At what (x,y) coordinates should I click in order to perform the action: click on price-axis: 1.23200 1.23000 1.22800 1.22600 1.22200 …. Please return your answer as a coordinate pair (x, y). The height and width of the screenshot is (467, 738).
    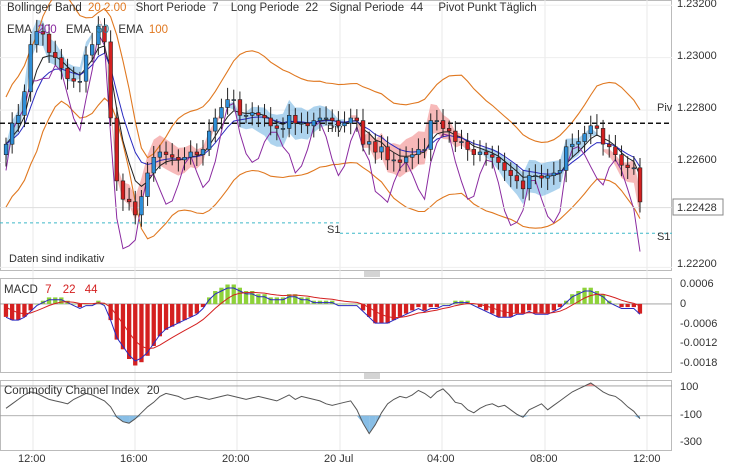
    Looking at the image, I should click on (698, 135).